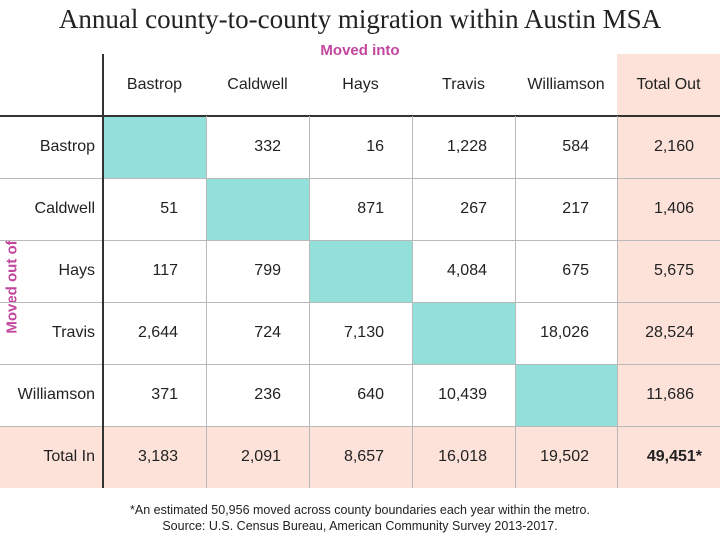 The width and height of the screenshot is (720, 540). I want to click on total-out-column-bg, so click(668, 271).